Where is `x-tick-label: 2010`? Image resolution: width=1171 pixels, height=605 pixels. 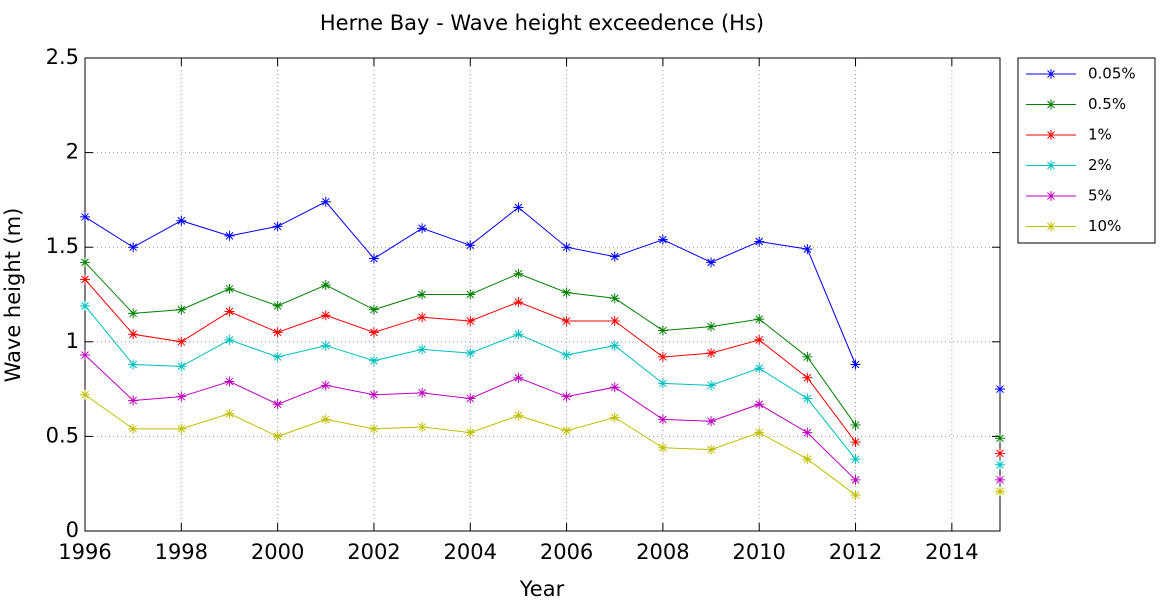 x-tick-label: 2010 is located at coordinates (758, 552).